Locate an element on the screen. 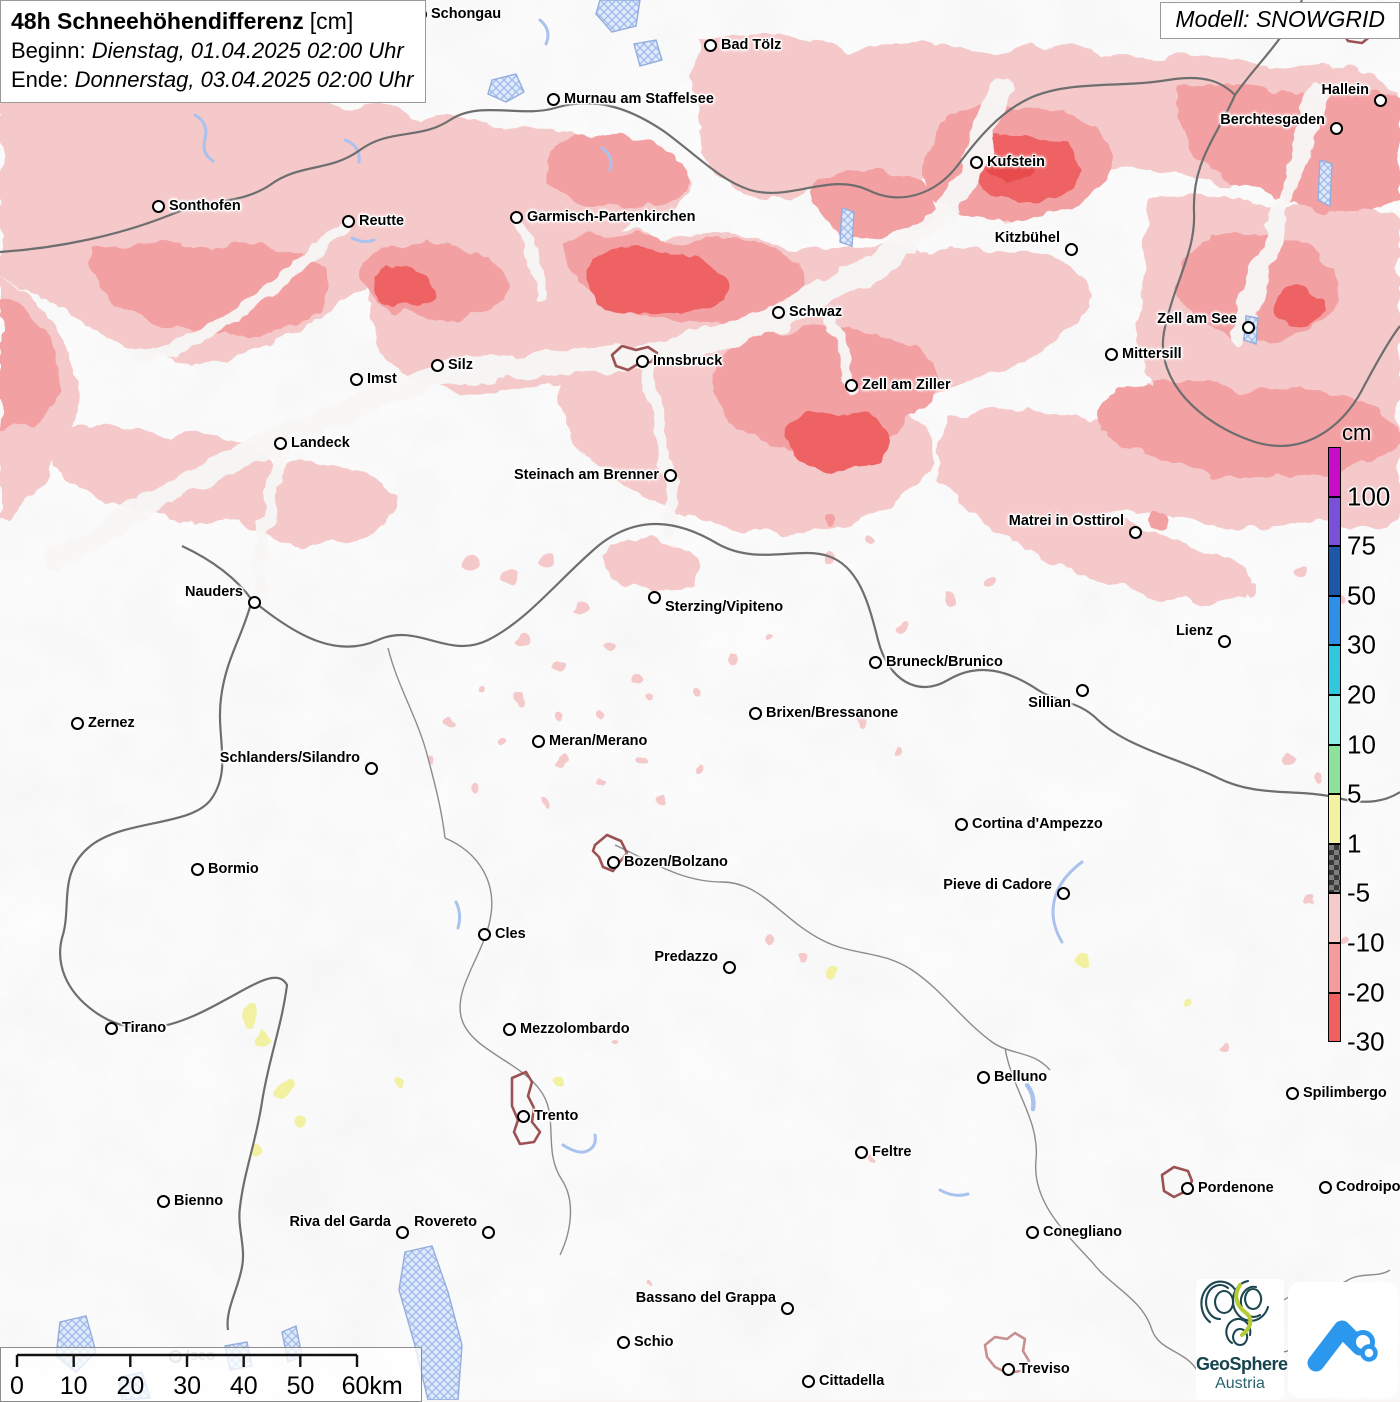 The image size is (1400, 1402). scale-bar: 0 10 20 30 40 50 60km is located at coordinates (211, 1374).